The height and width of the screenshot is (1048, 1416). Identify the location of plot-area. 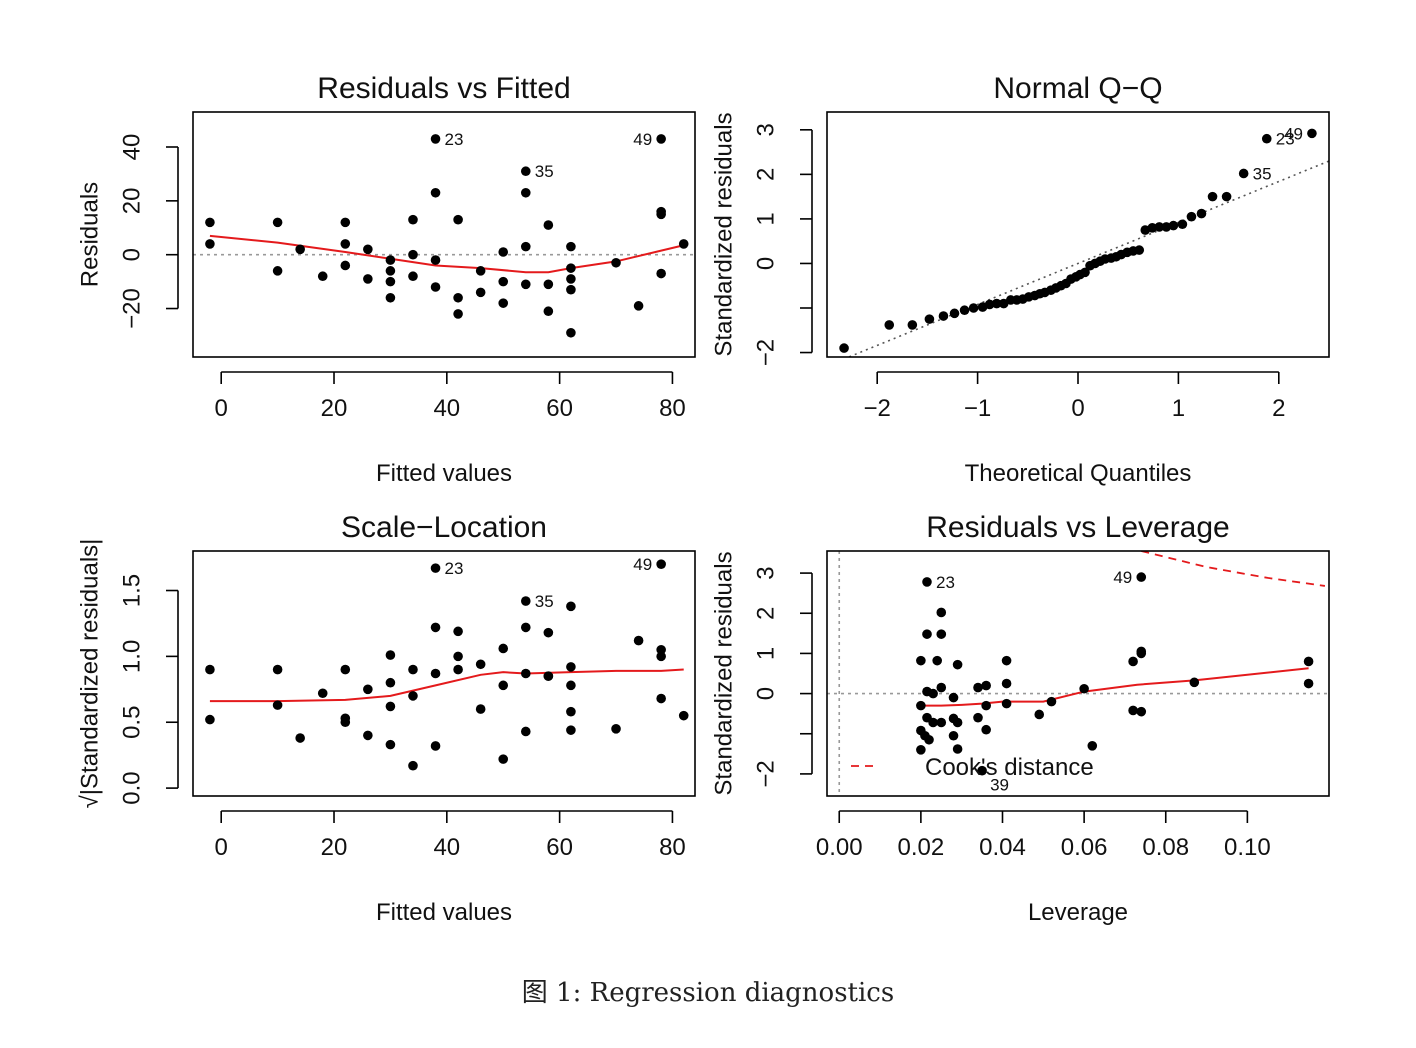
(447, 665).